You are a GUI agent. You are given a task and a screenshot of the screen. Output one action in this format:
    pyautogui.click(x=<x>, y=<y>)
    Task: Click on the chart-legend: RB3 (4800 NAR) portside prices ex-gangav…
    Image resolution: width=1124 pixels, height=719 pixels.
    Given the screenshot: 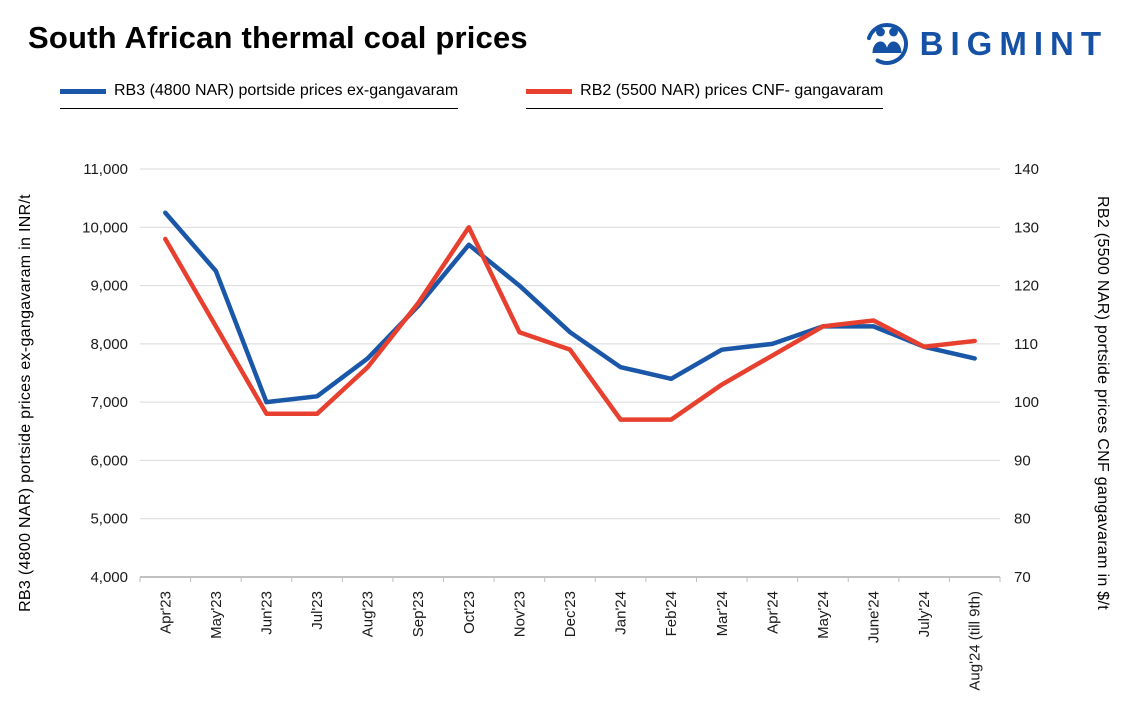 What is the action you would take?
    pyautogui.click(x=592, y=95)
    